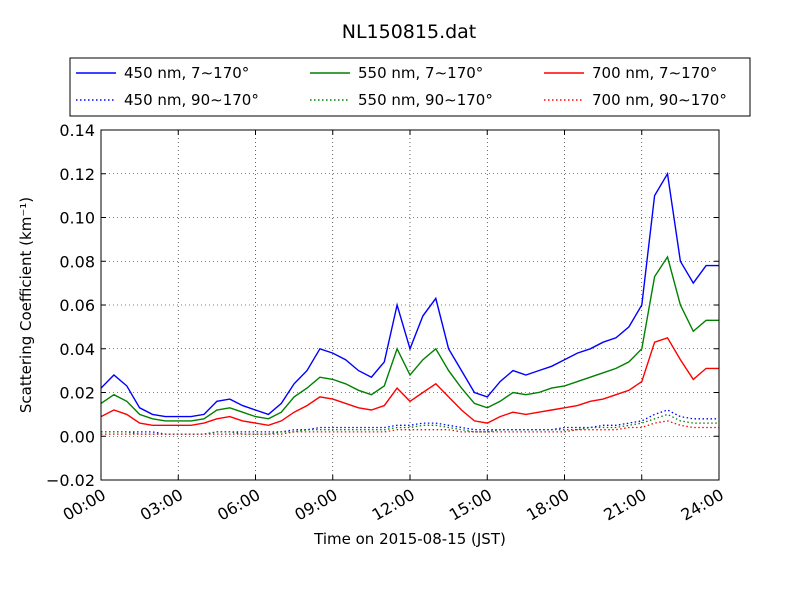 This screenshot has width=800, height=600. I want to click on x-tick-label: 09:00, so click(315, 505).